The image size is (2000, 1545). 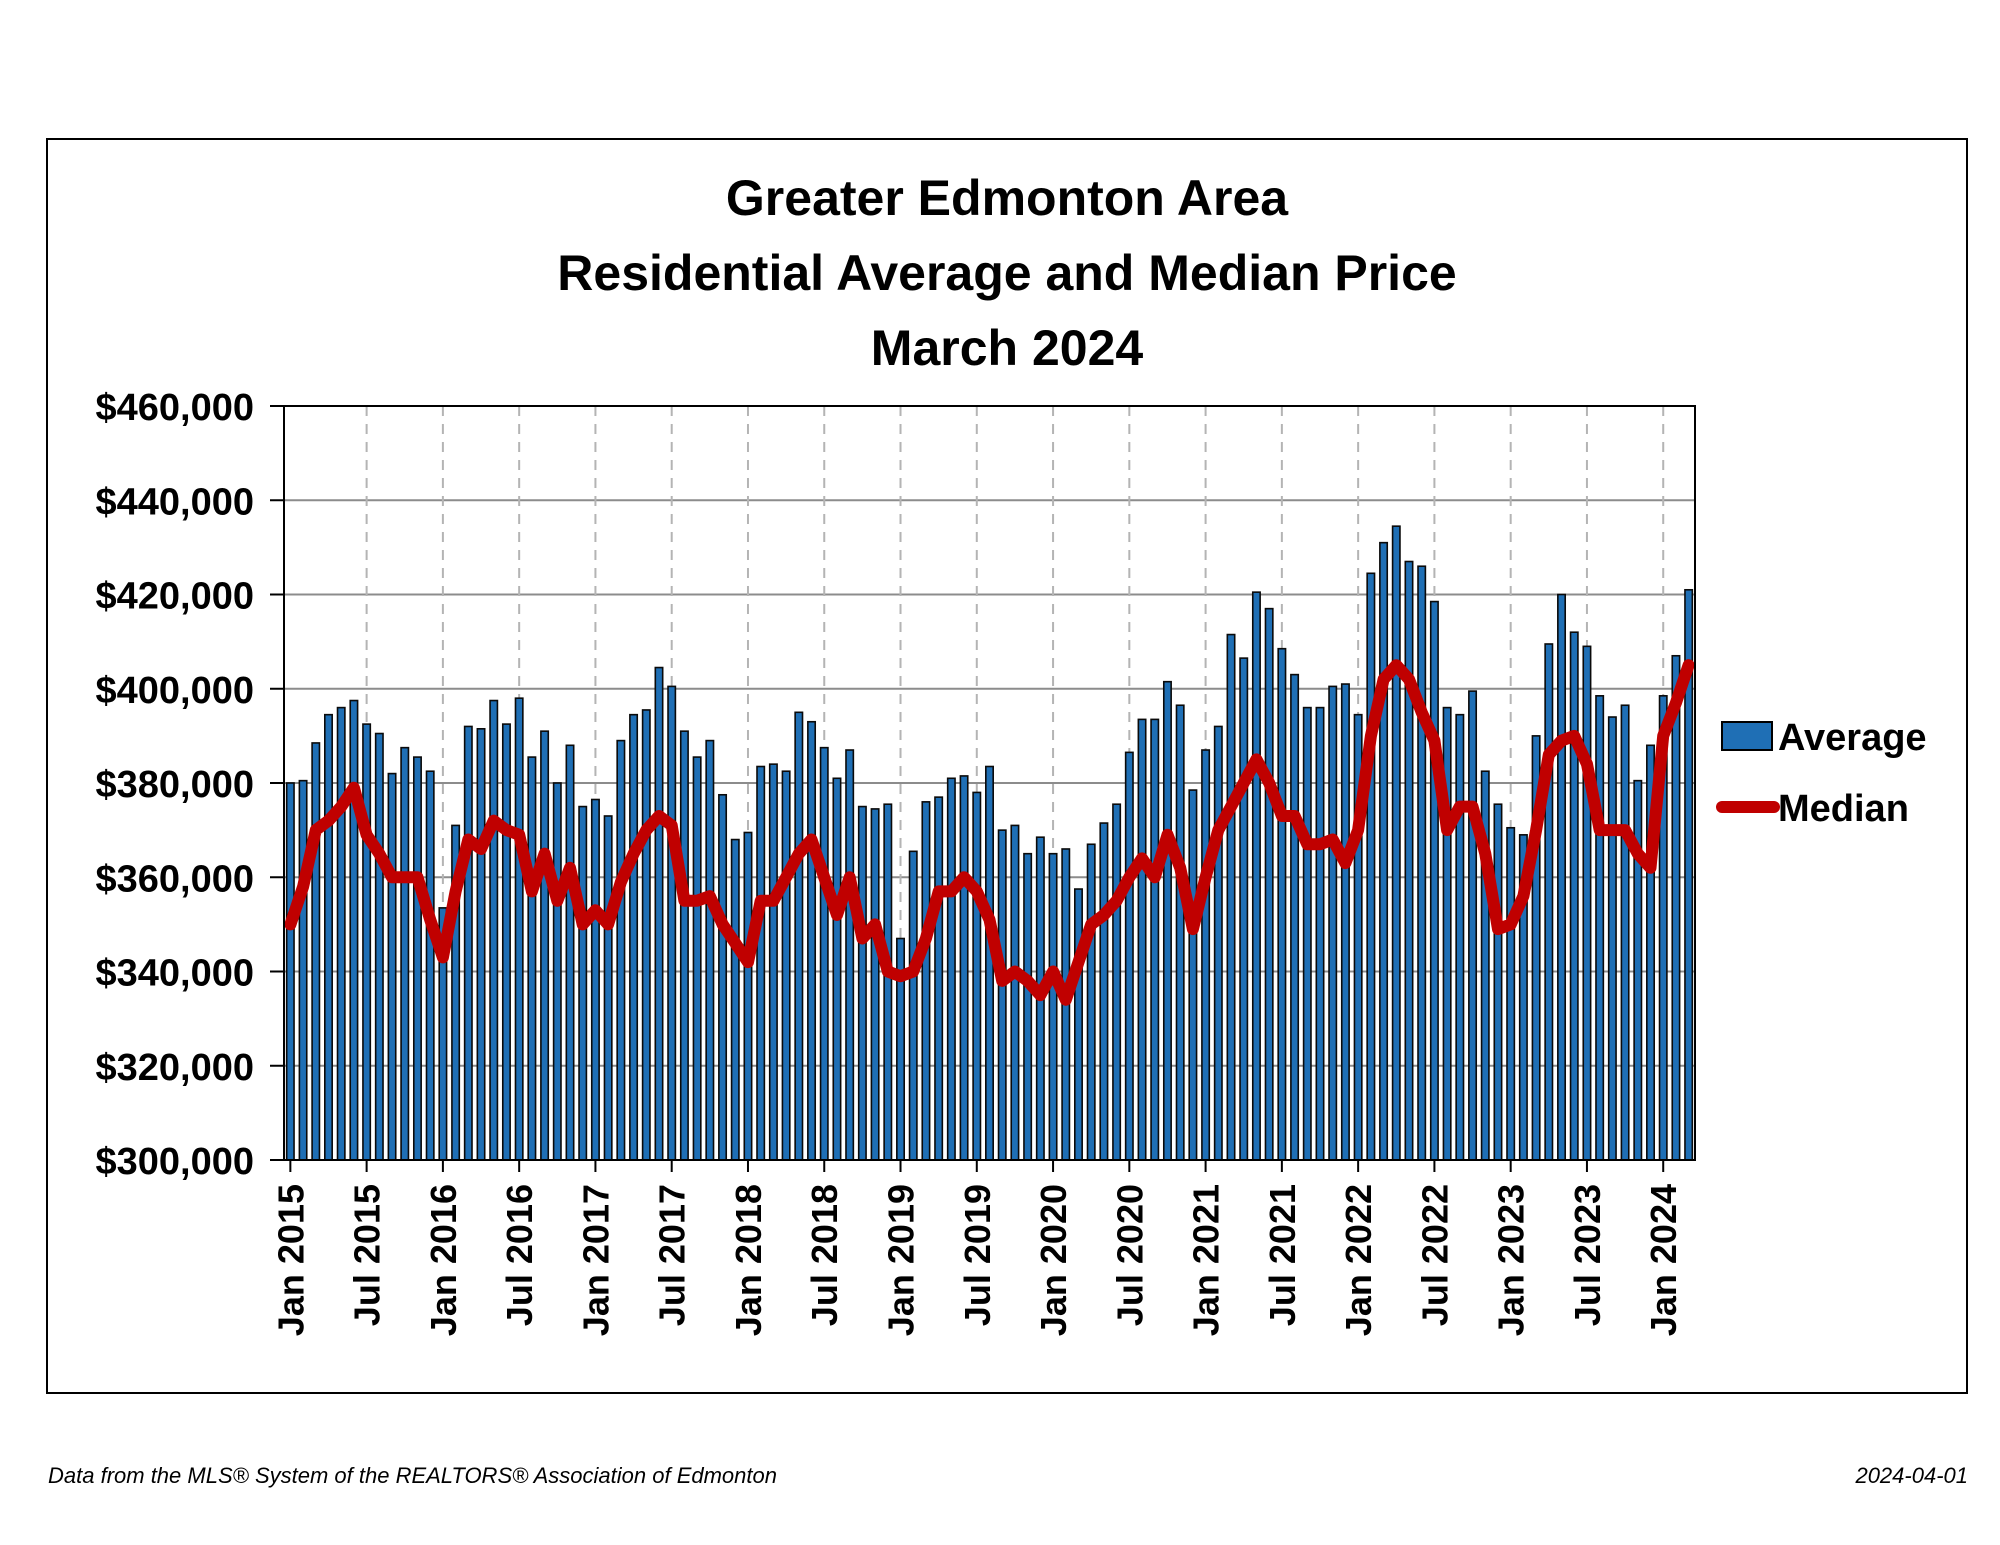 What do you see at coordinates (1007, 348) in the screenshot?
I see `chart-title-line-3: March 2024` at bounding box center [1007, 348].